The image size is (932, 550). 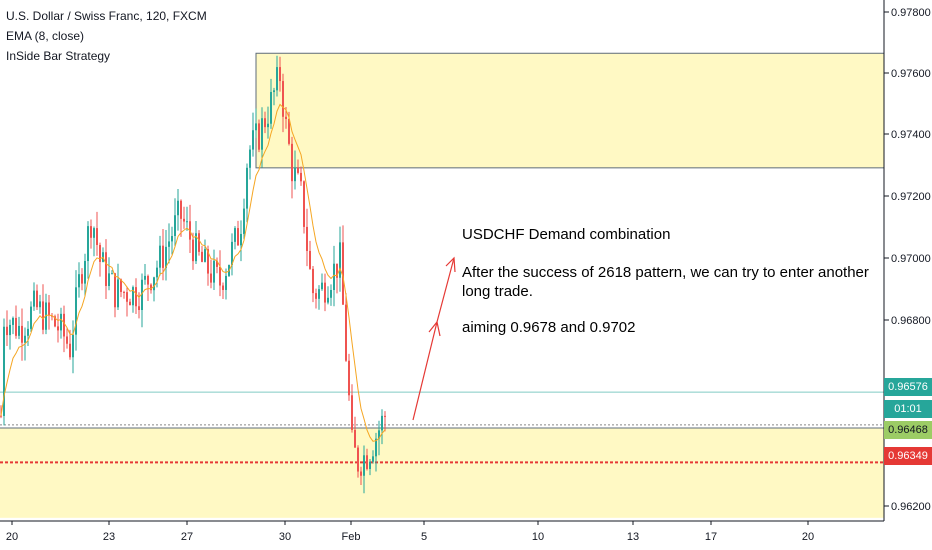 What do you see at coordinates (908, 456) in the screenshot?
I see `level-red-badge: 0.96349` at bounding box center [908, 456].